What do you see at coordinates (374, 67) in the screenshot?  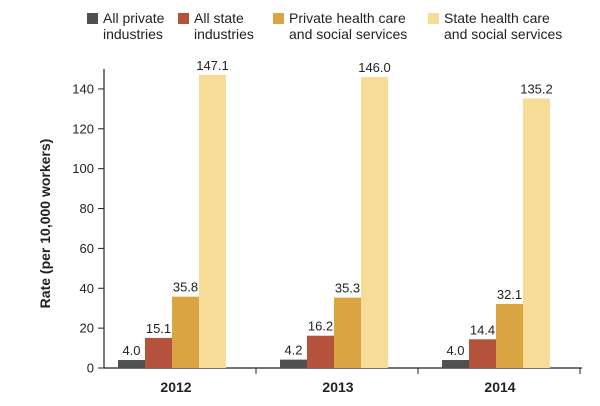 I see `data-label-2013-series-3: 146.0` at bounding box center [374, 67].